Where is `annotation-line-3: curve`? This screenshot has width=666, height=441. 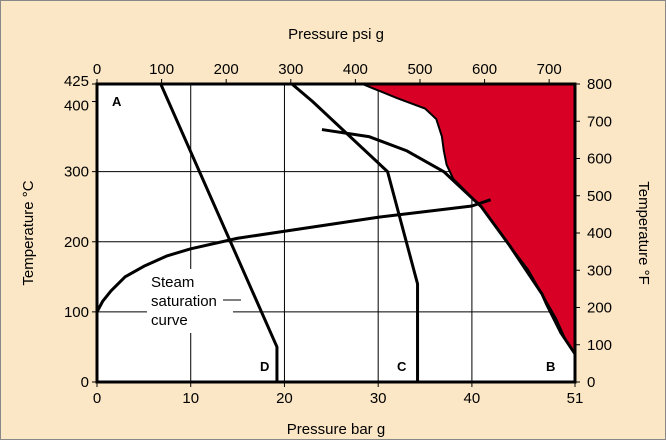 annotation-line-3: curve is located at coordinates (169, 320).